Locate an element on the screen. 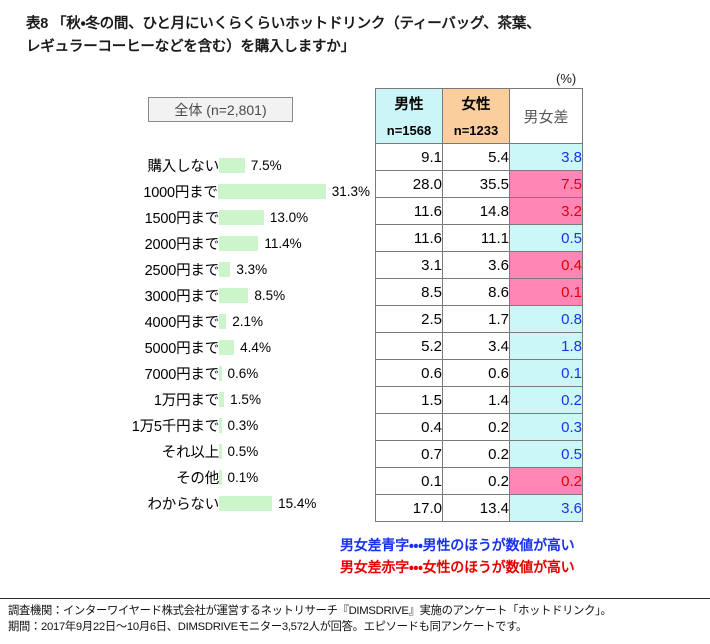 This screenshot has height=644, width=710. cell-male-value: 0.4 is located at coordinates (409, 427).